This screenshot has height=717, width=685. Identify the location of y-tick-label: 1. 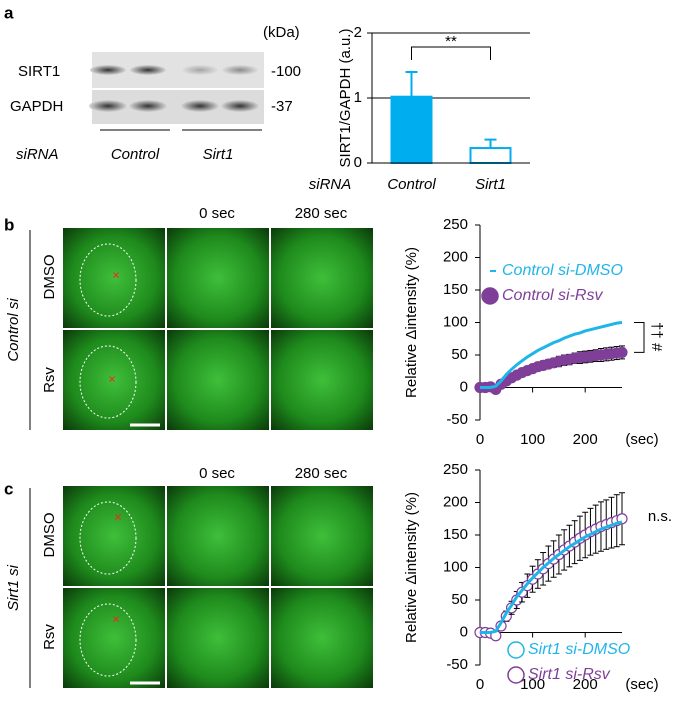
(358, 97).